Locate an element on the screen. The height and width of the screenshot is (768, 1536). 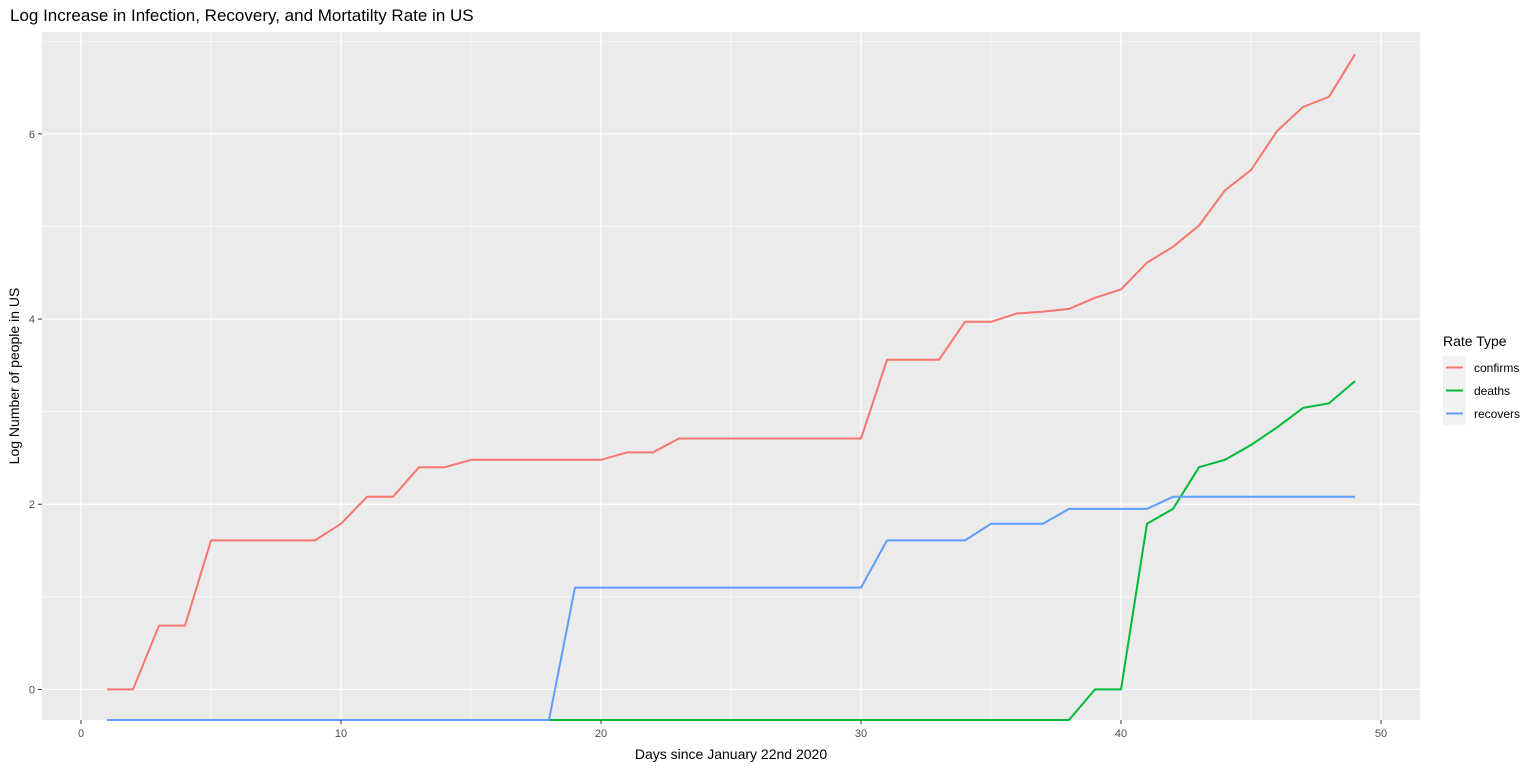
x-tick-label: 30 is located at coordinates (861, 734).